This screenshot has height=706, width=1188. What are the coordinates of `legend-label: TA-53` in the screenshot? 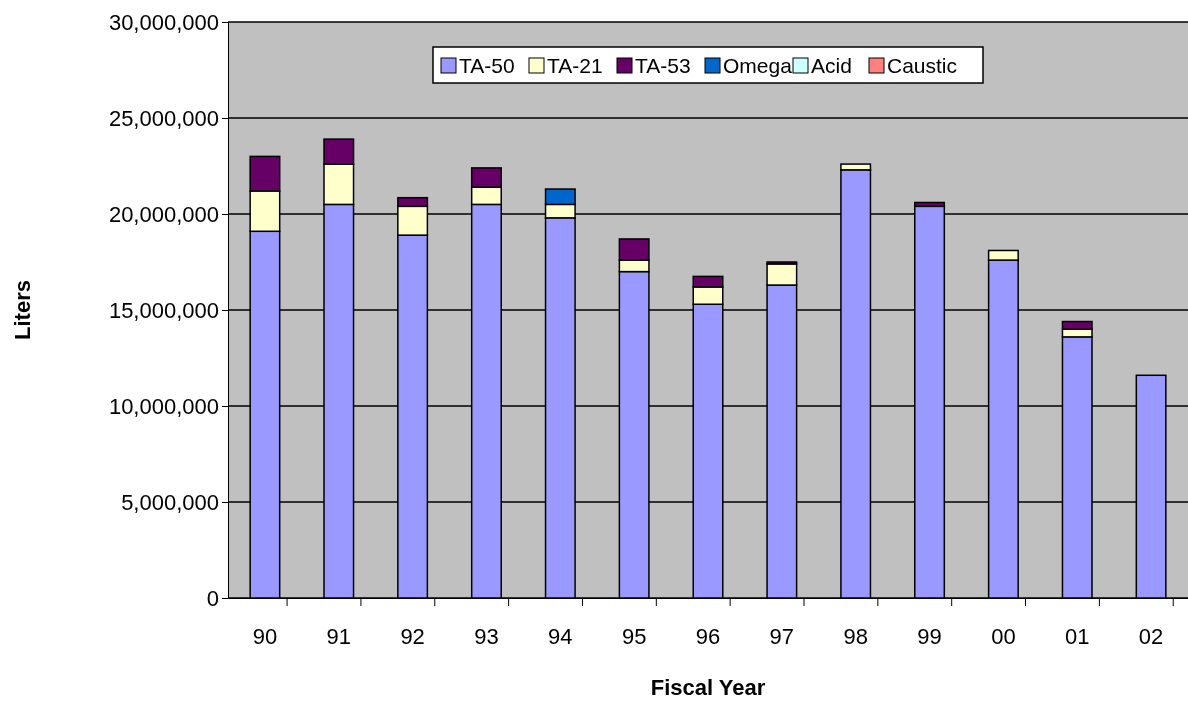 It's located at (663, 65).